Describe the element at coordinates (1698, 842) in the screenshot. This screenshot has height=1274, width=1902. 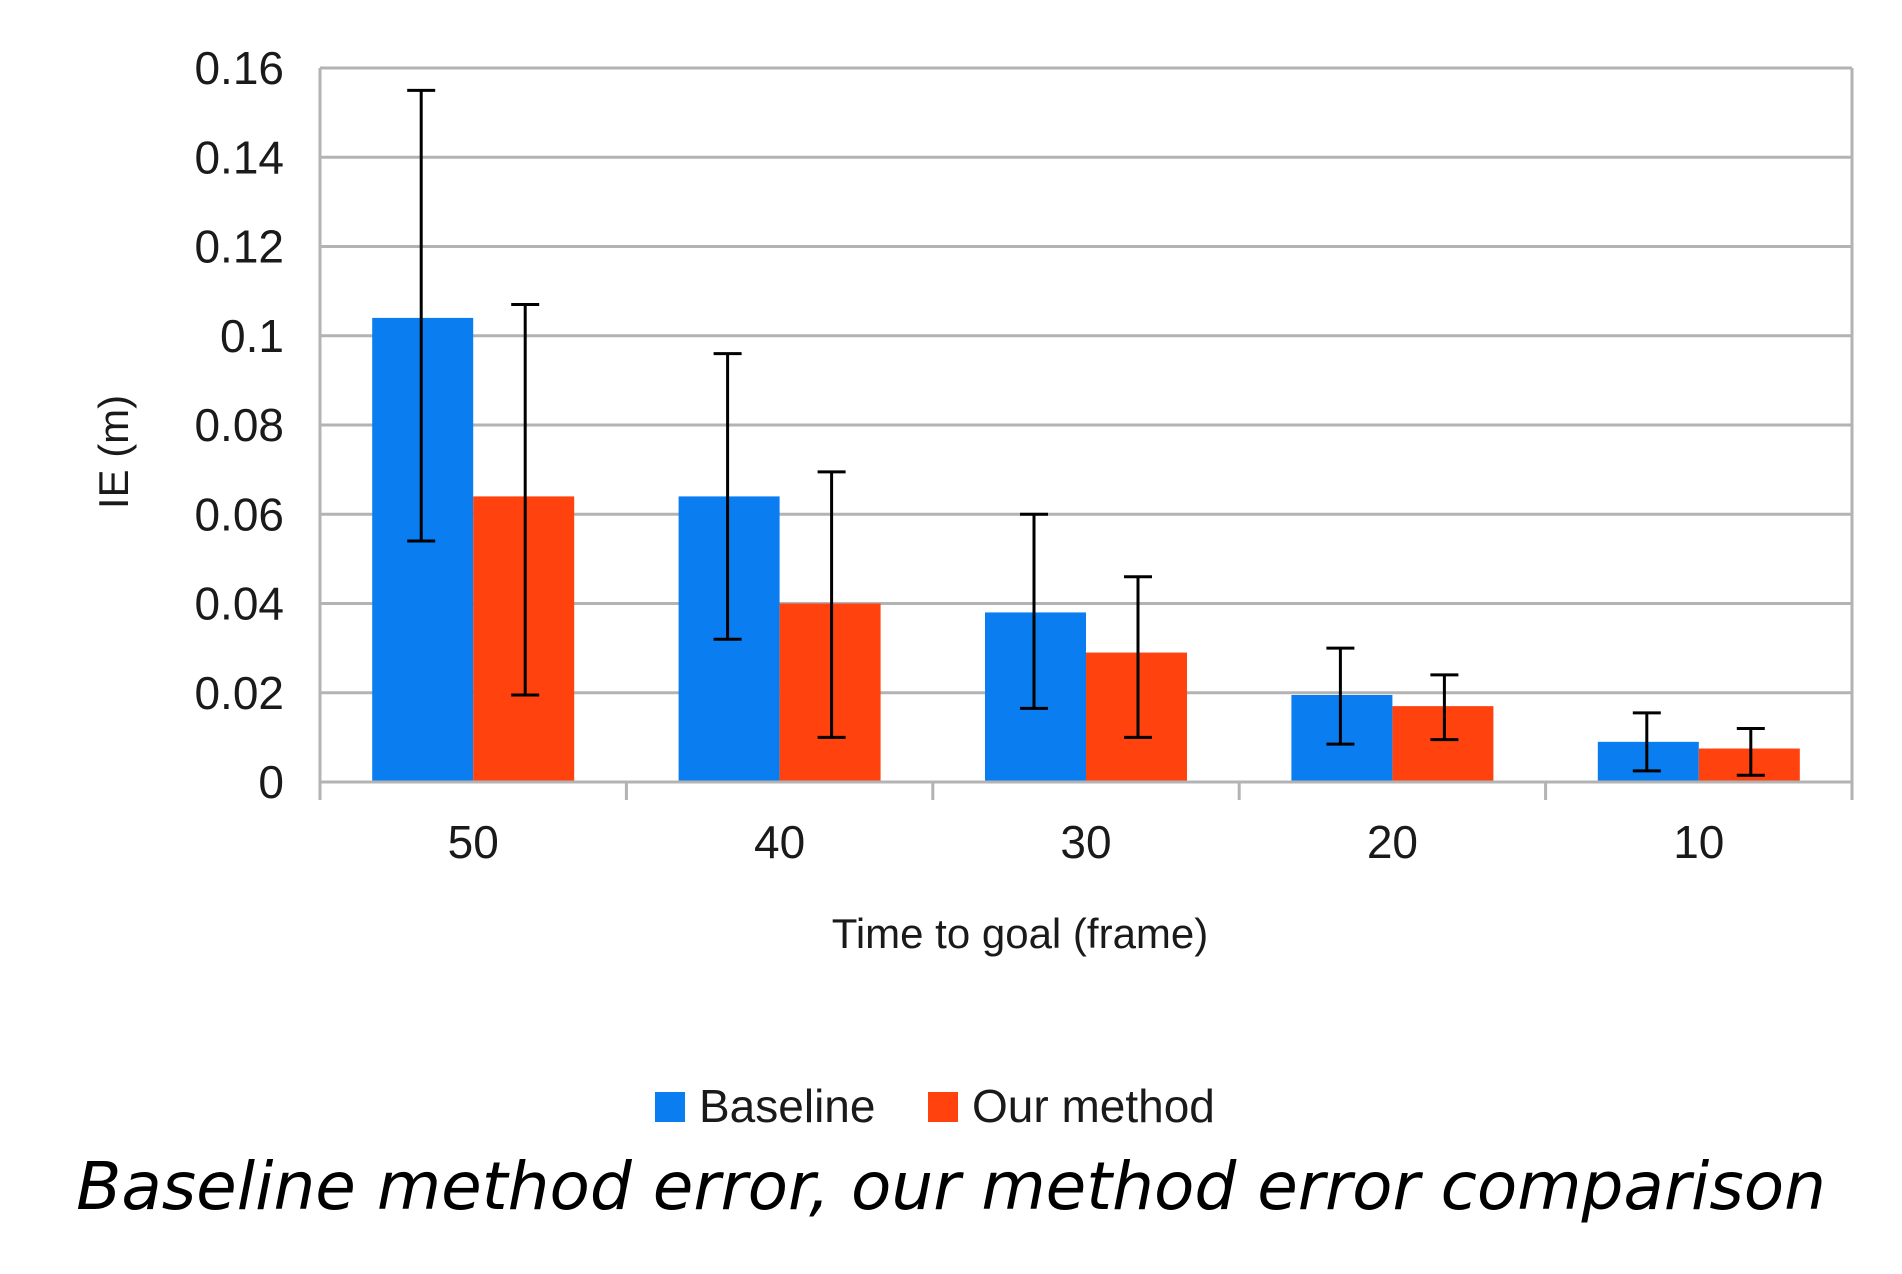
I see `x-tick-label: 10` at that location.